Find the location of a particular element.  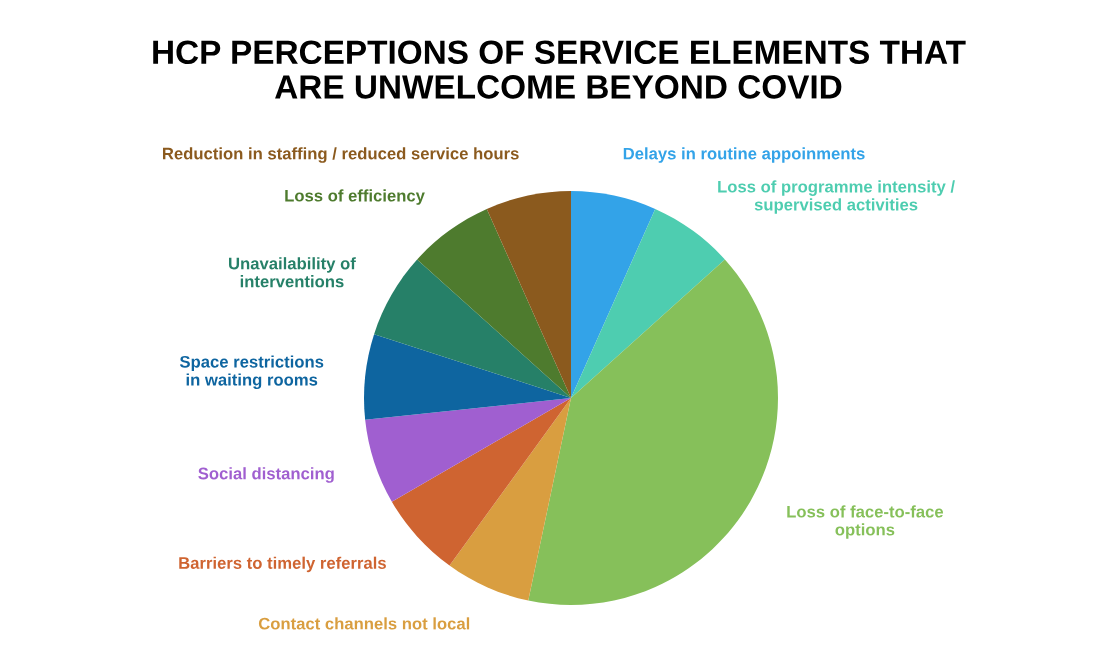

chart-title: HCP PERCEPTIONS OF SERVICE ELEMENTS THAT ARE UNWELCOME BEYOND COVID is located at coordinates (559, 69).